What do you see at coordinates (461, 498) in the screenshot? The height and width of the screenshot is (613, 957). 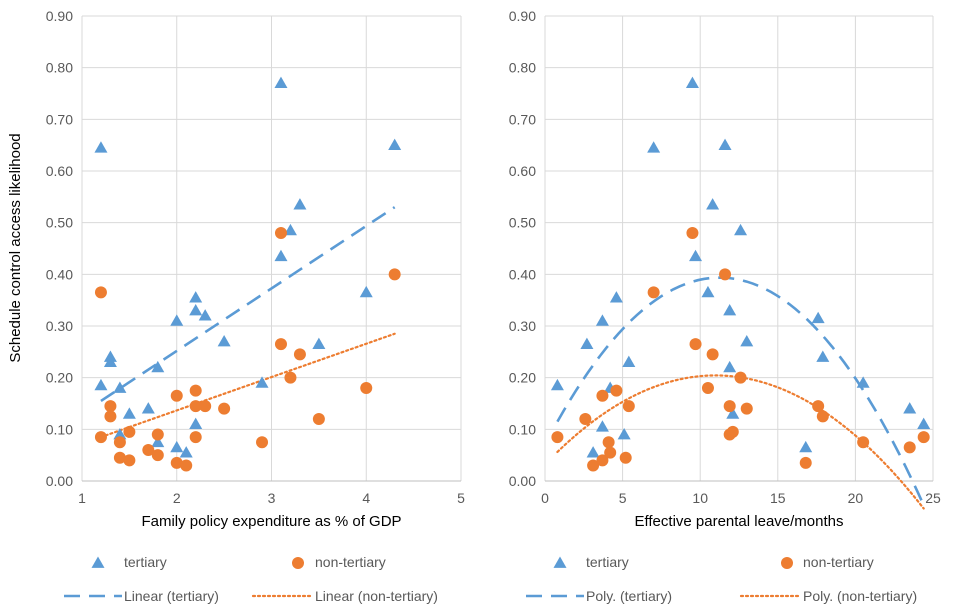 I see `x-tick-label: 5` at bounding box center [461, 498].